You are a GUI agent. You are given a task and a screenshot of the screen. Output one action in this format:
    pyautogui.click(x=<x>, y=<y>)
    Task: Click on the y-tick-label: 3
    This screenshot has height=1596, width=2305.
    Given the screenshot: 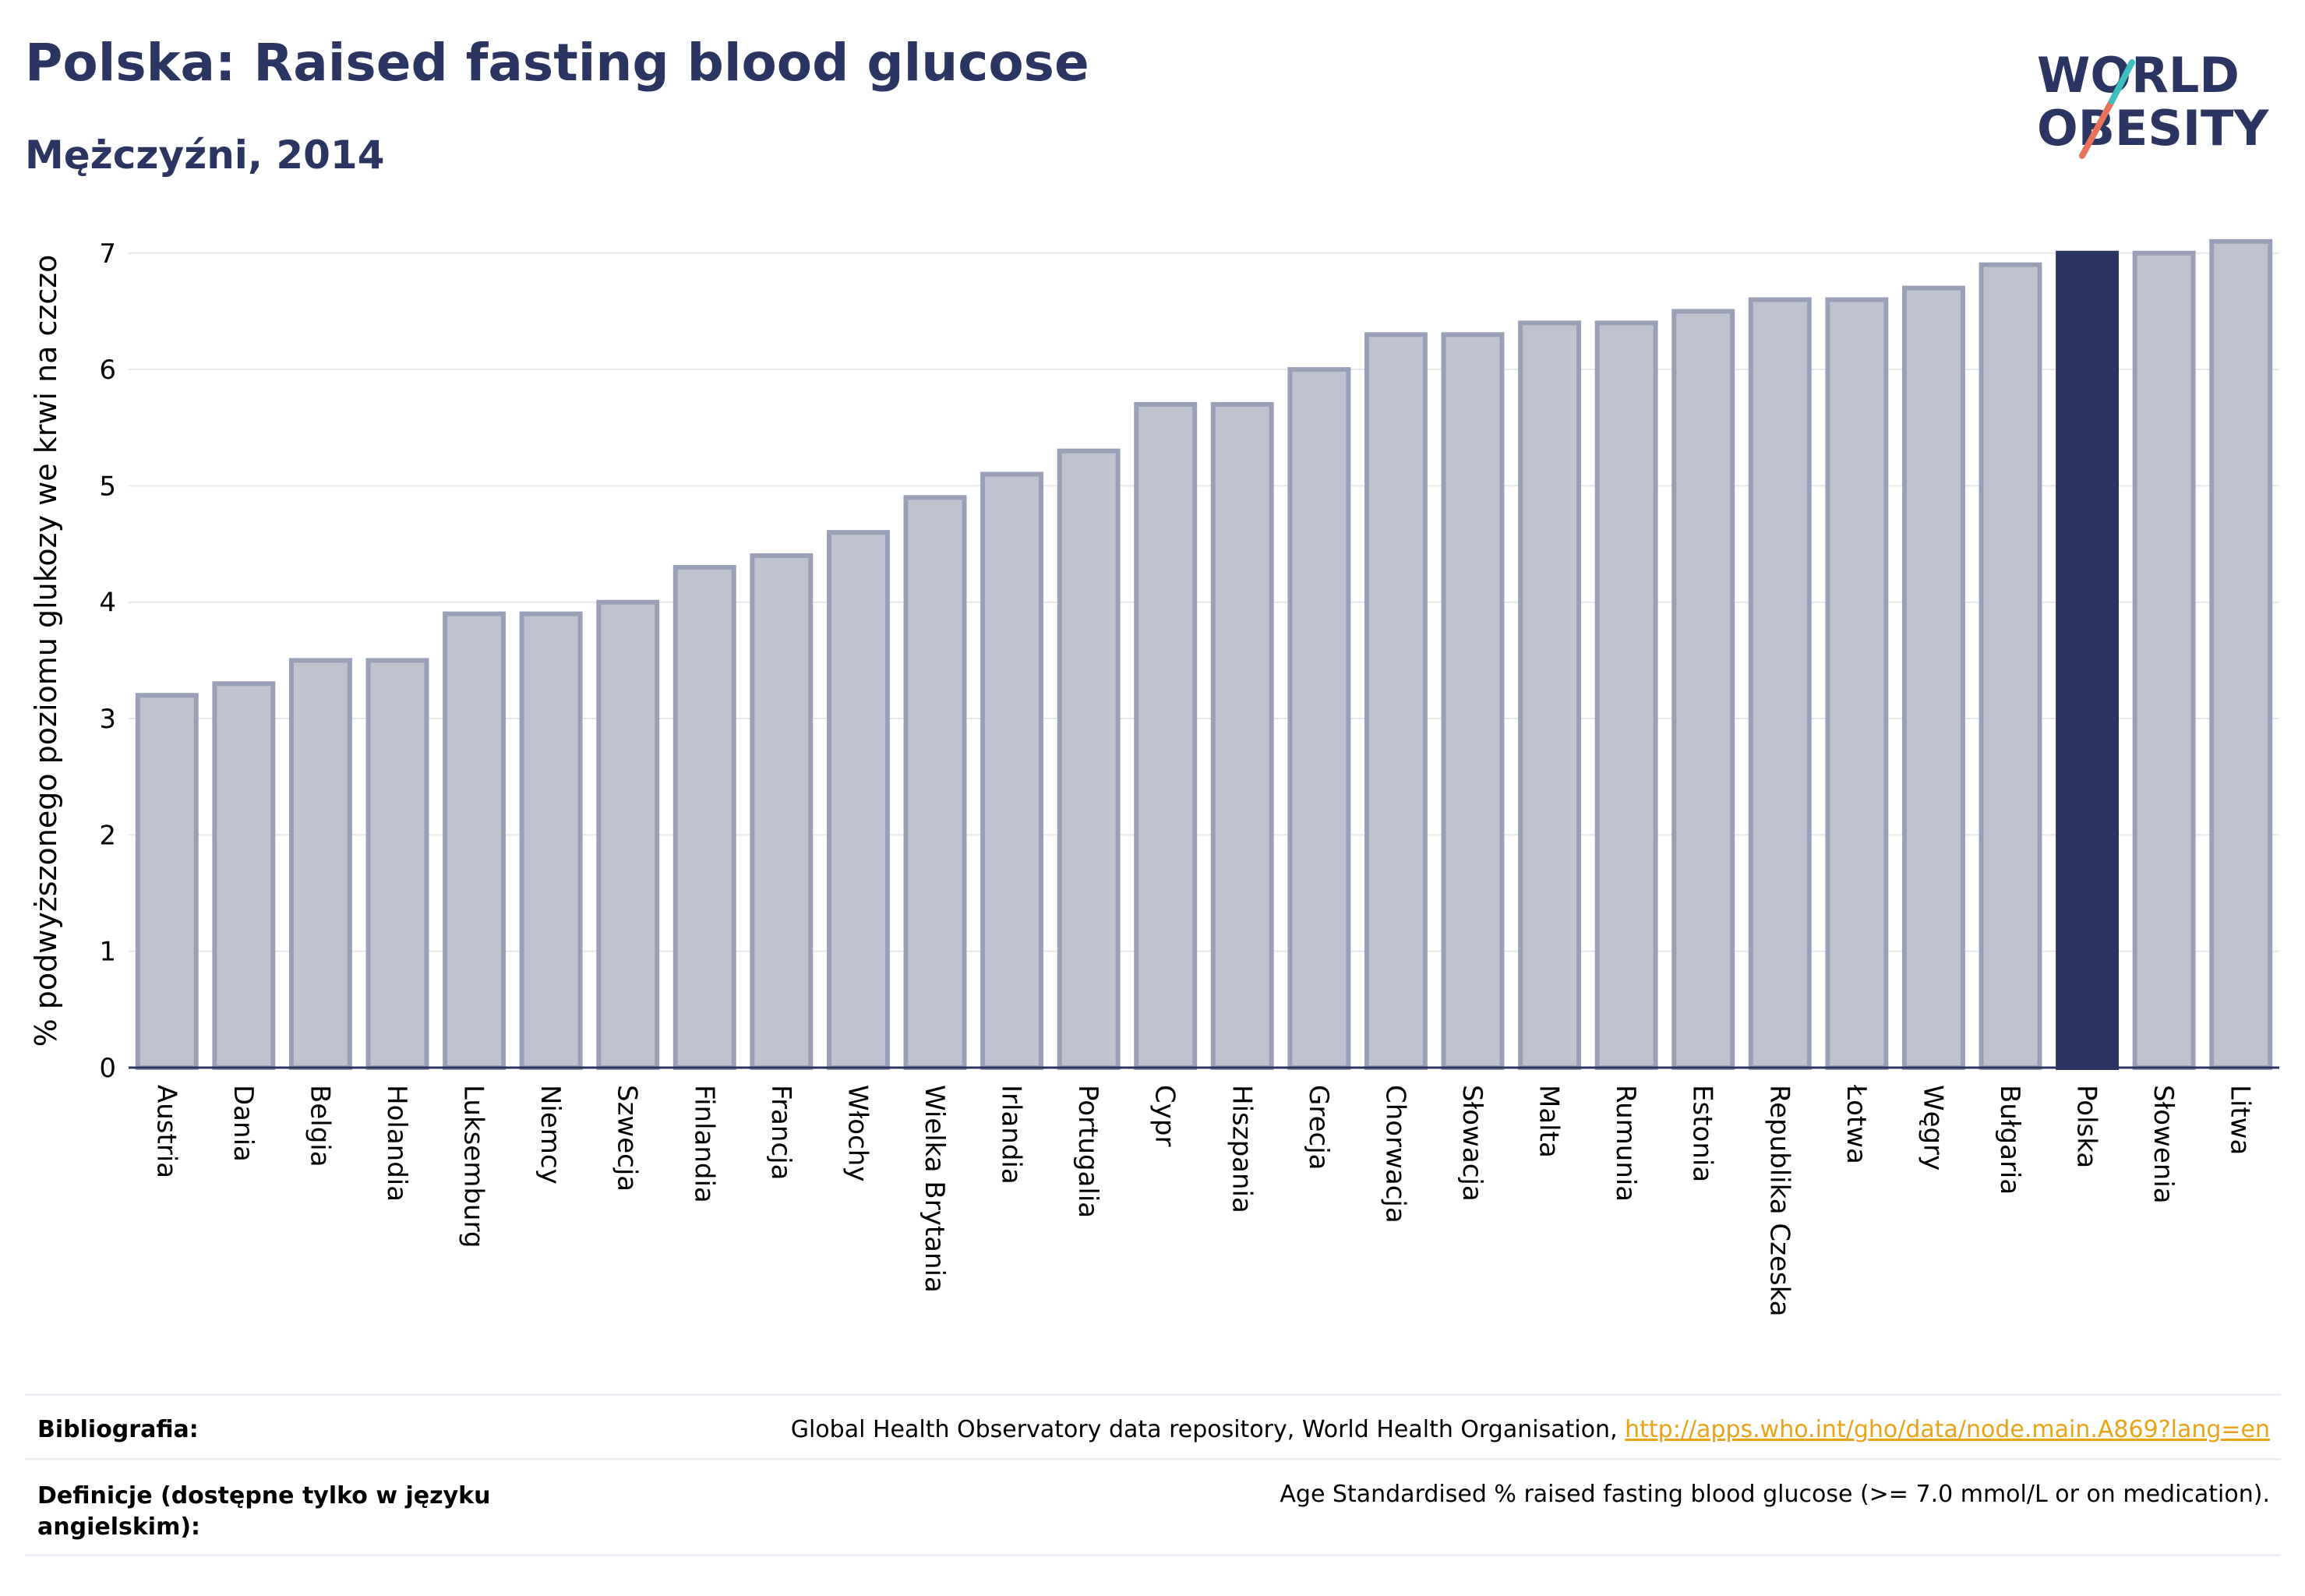 What is the action you would take?
    pyautogui.click(x=107, y=719)
    